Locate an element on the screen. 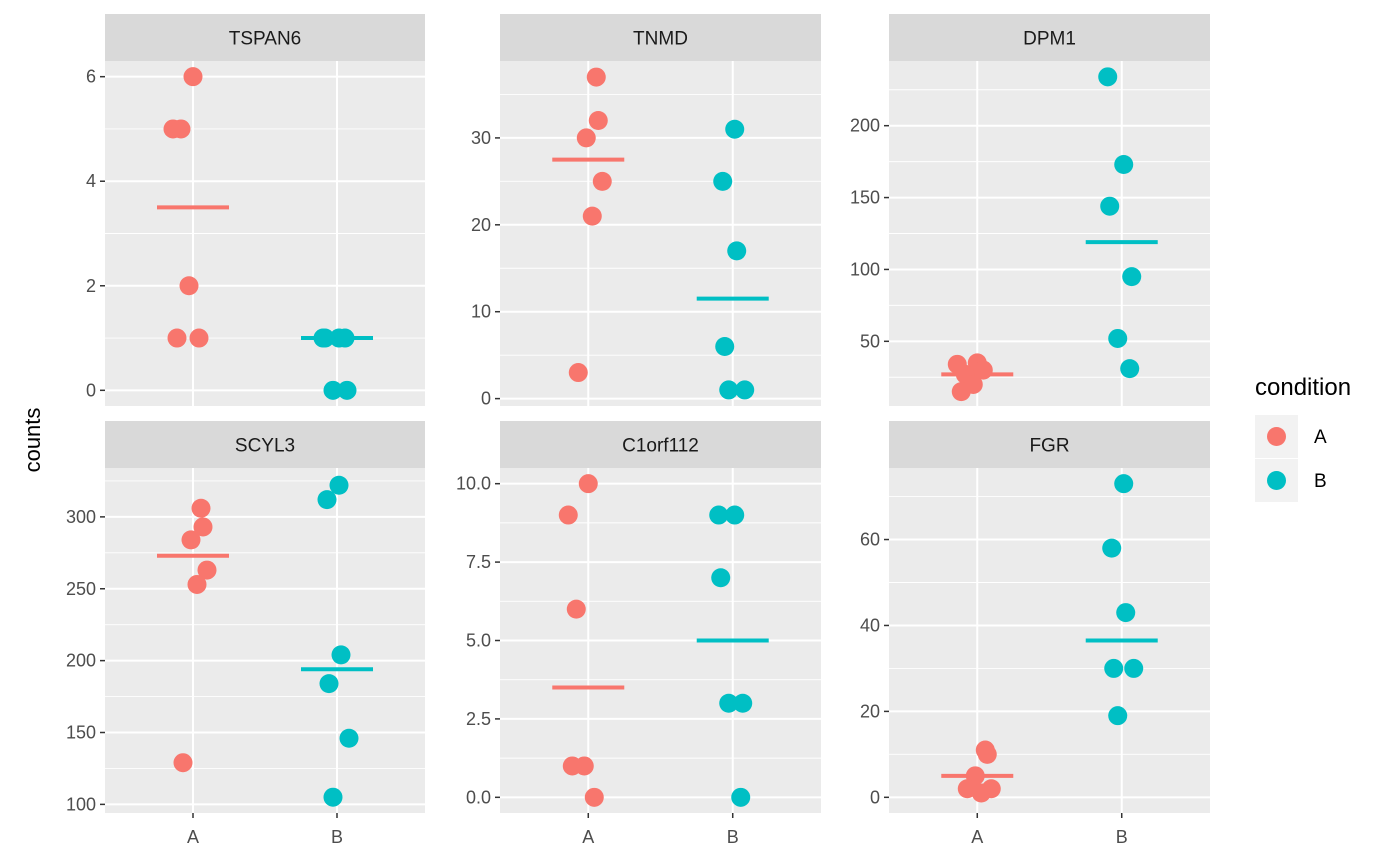  facet-title: C1orf112 is located at coordinates (660, 446).